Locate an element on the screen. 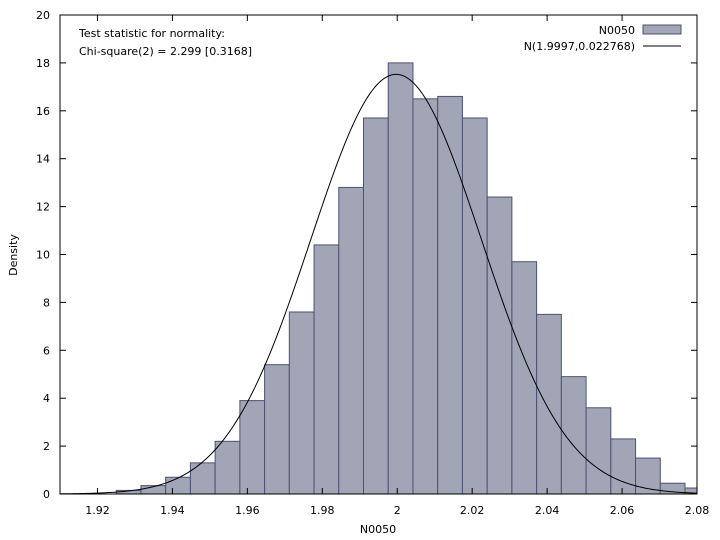 The image size is (720, 540). y-tick-label: 2 is located at coordinates (46, 446).